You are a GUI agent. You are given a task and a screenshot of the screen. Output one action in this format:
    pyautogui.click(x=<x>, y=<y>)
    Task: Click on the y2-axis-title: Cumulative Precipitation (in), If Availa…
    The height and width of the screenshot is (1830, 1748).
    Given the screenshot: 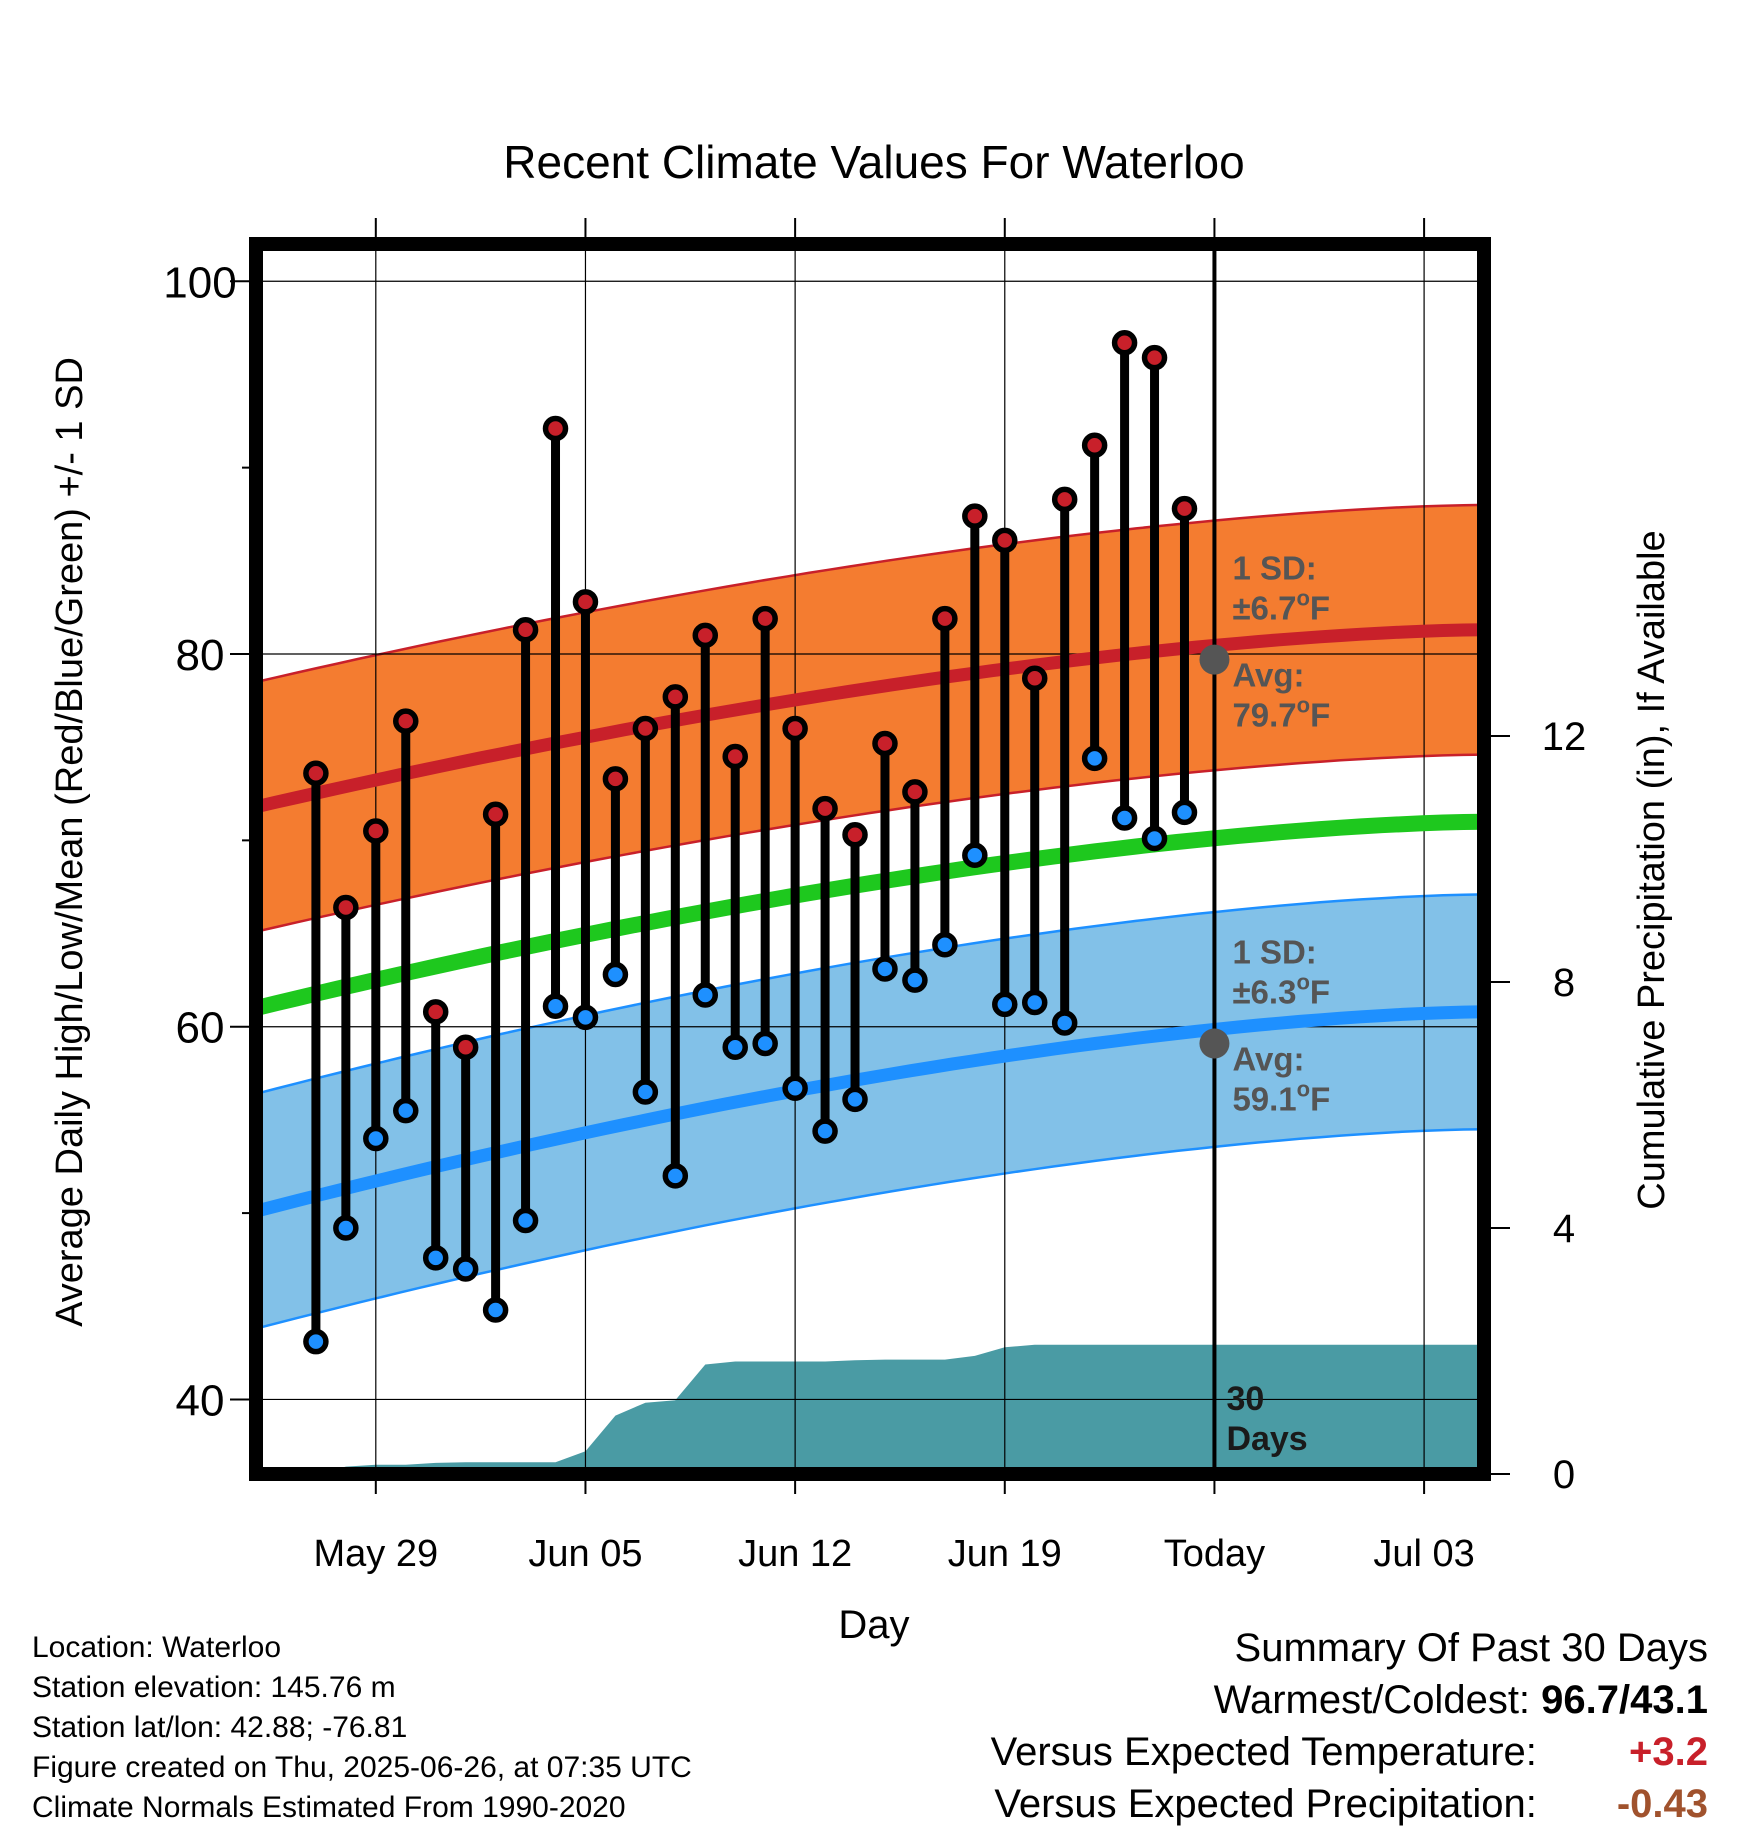 What is the action you would take?
    pyautogui.click(x=1652, y=869)
    